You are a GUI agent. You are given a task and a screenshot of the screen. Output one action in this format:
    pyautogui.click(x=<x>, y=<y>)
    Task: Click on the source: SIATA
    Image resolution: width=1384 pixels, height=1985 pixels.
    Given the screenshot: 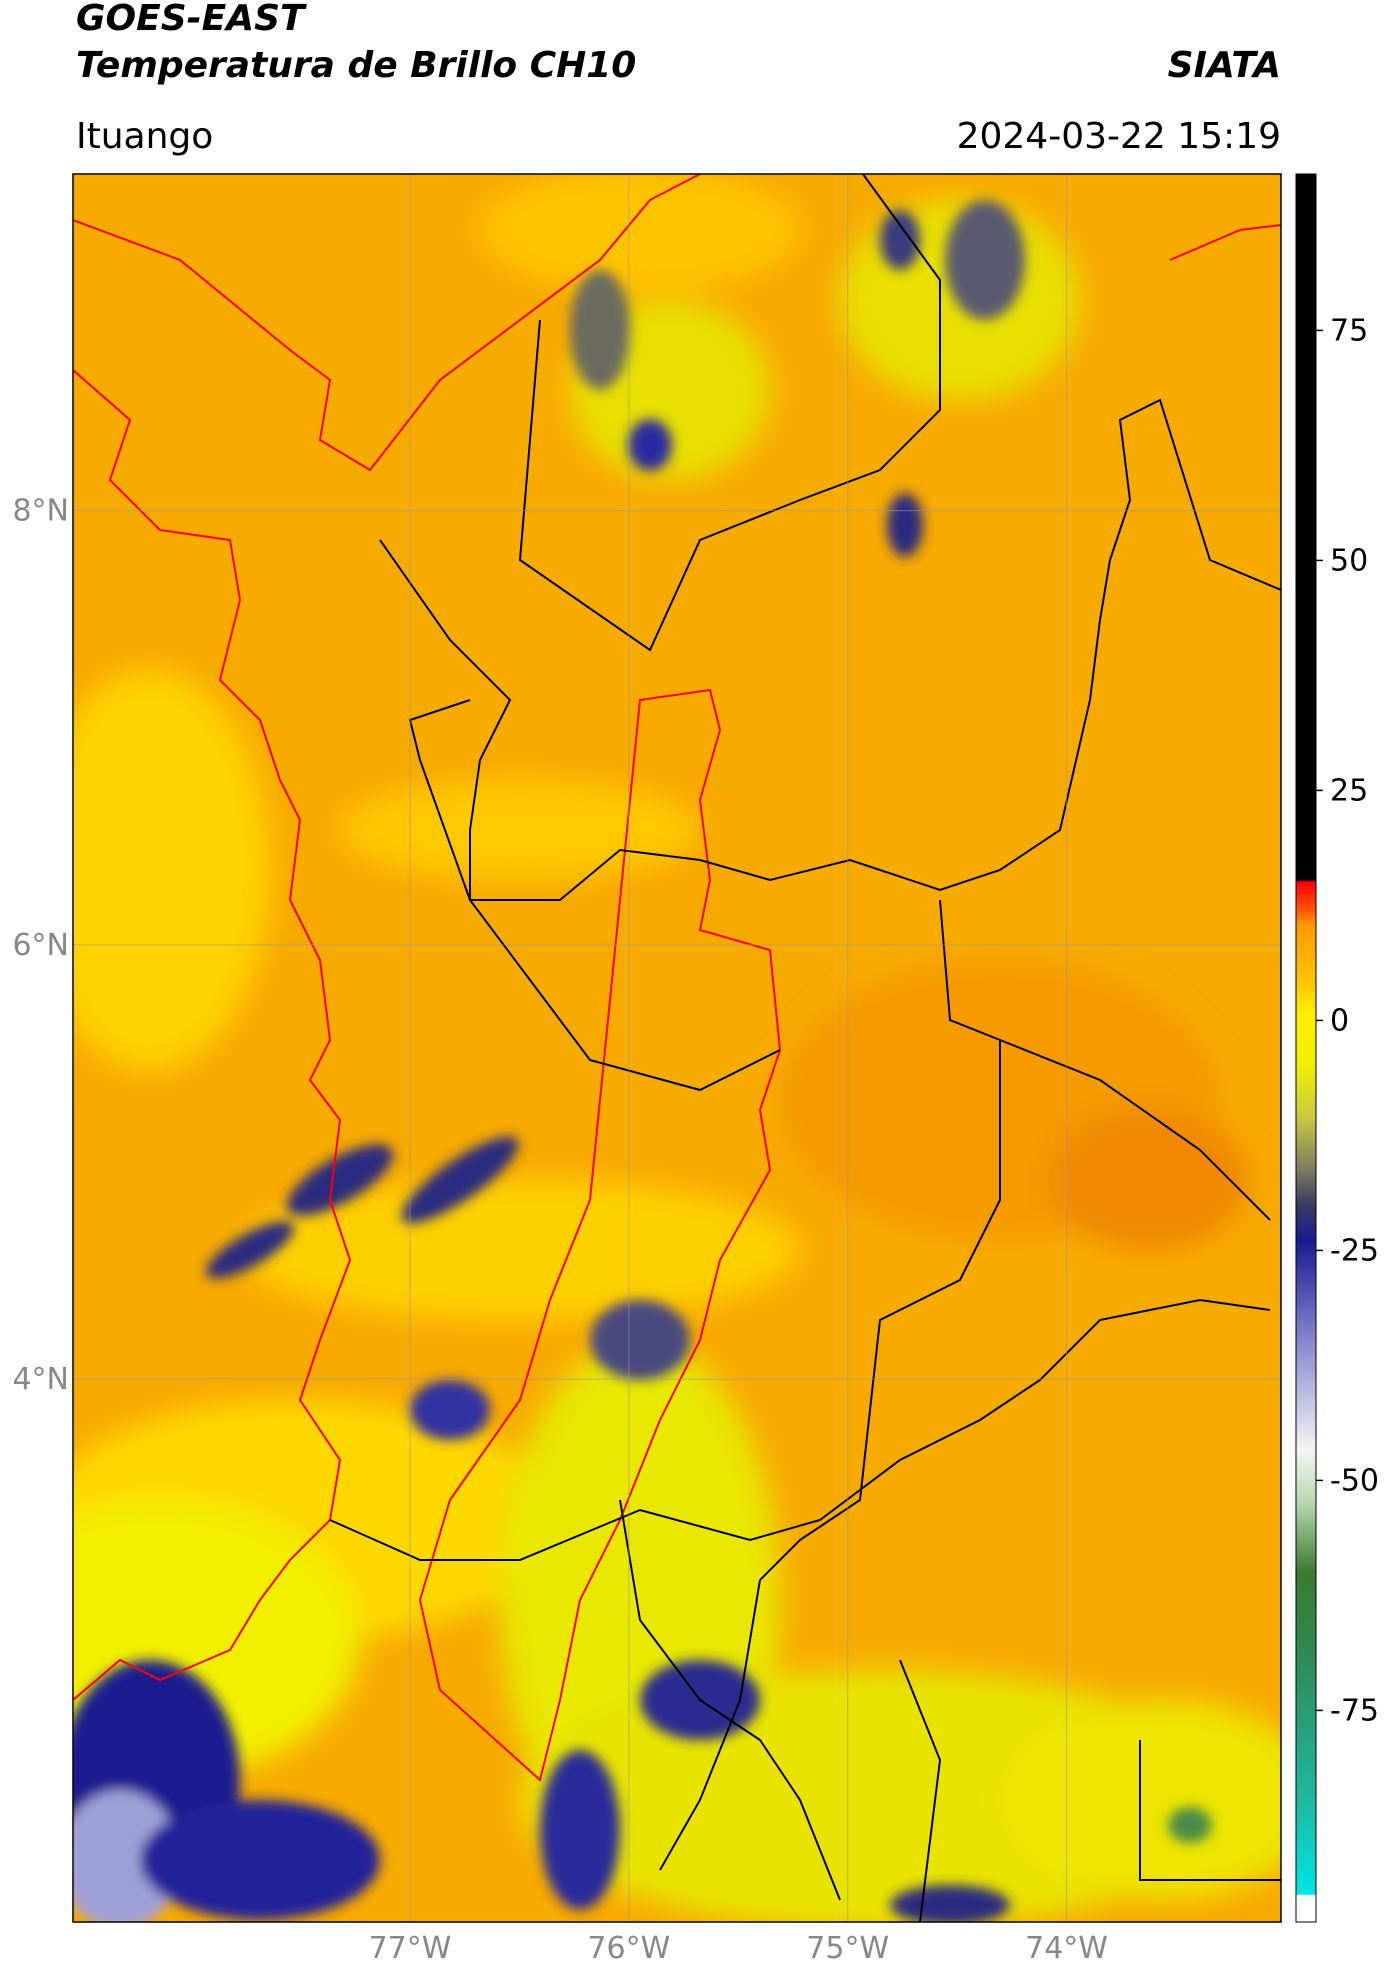 What is the action you would take?
    pyautogui.click(x=1224, y=65)
    